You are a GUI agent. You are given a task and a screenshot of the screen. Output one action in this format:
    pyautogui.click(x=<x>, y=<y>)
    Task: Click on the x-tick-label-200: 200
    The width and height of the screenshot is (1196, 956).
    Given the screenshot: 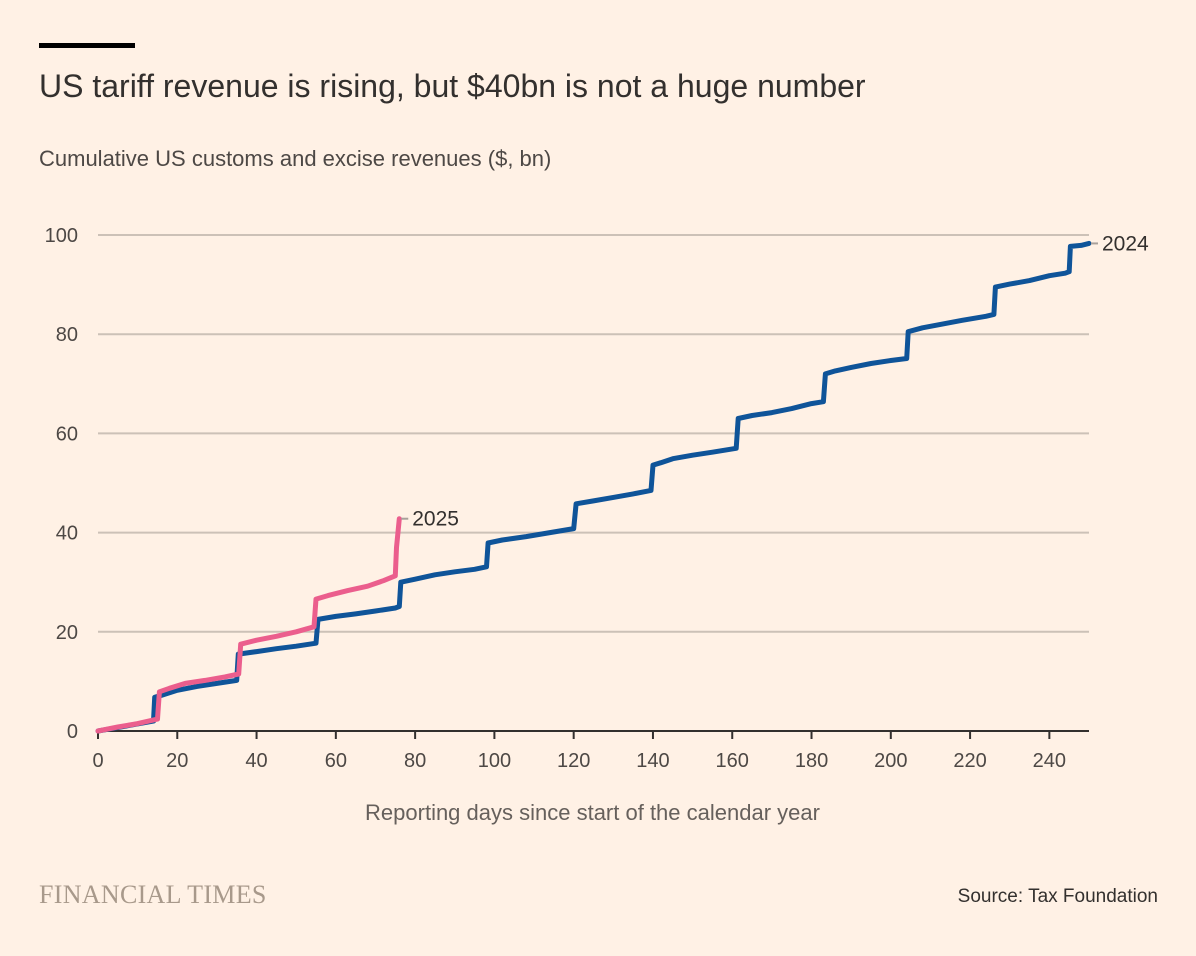 What is the action you would take?
    pyautogui.click(x=890, y=761)
    